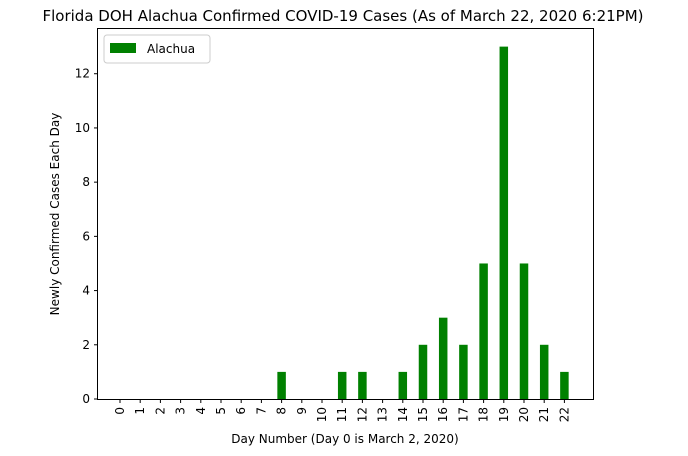 Image resolution: width=688 pixels, height=456 pixels. I want to click on x-tick-label: 16, so click(443, 414).